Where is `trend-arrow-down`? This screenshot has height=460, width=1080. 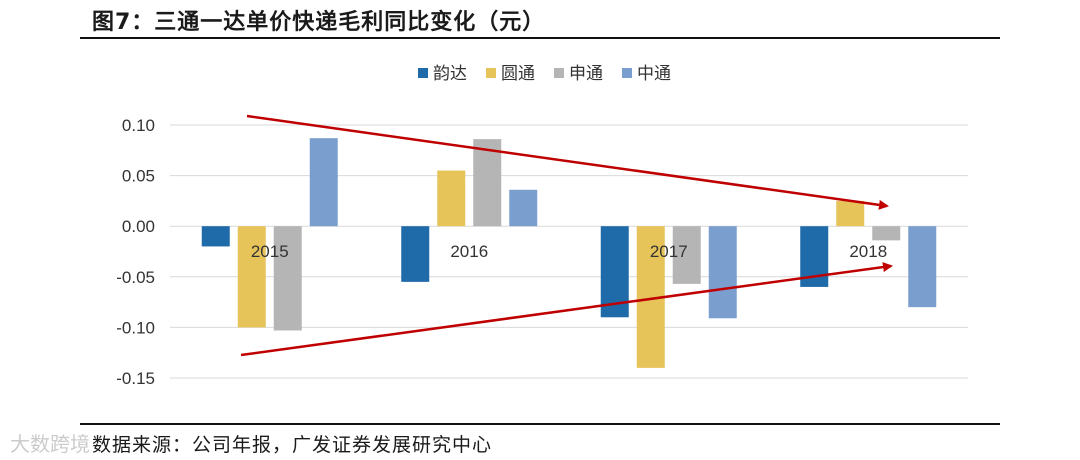
trend-arrow-down is located at coordinates (567, 162).